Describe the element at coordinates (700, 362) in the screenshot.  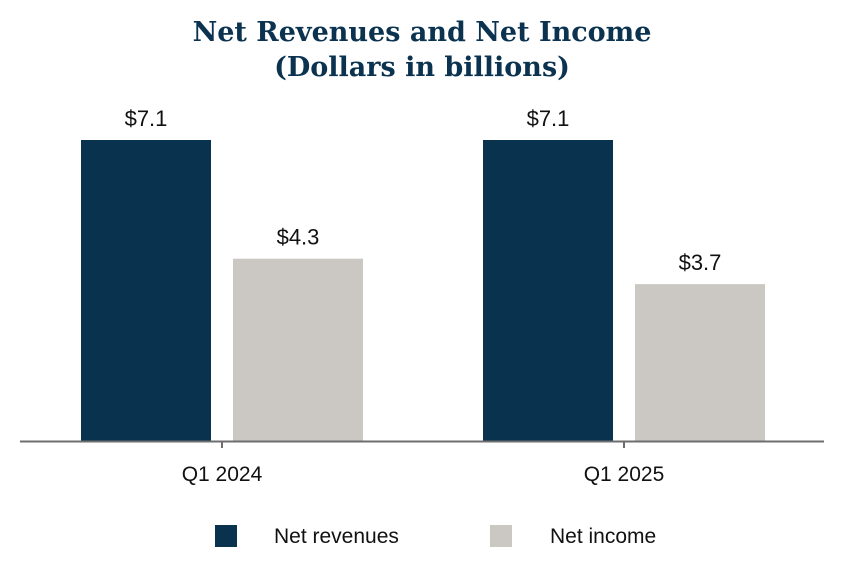
I see `bar-net-income-q1-2025` at that location.